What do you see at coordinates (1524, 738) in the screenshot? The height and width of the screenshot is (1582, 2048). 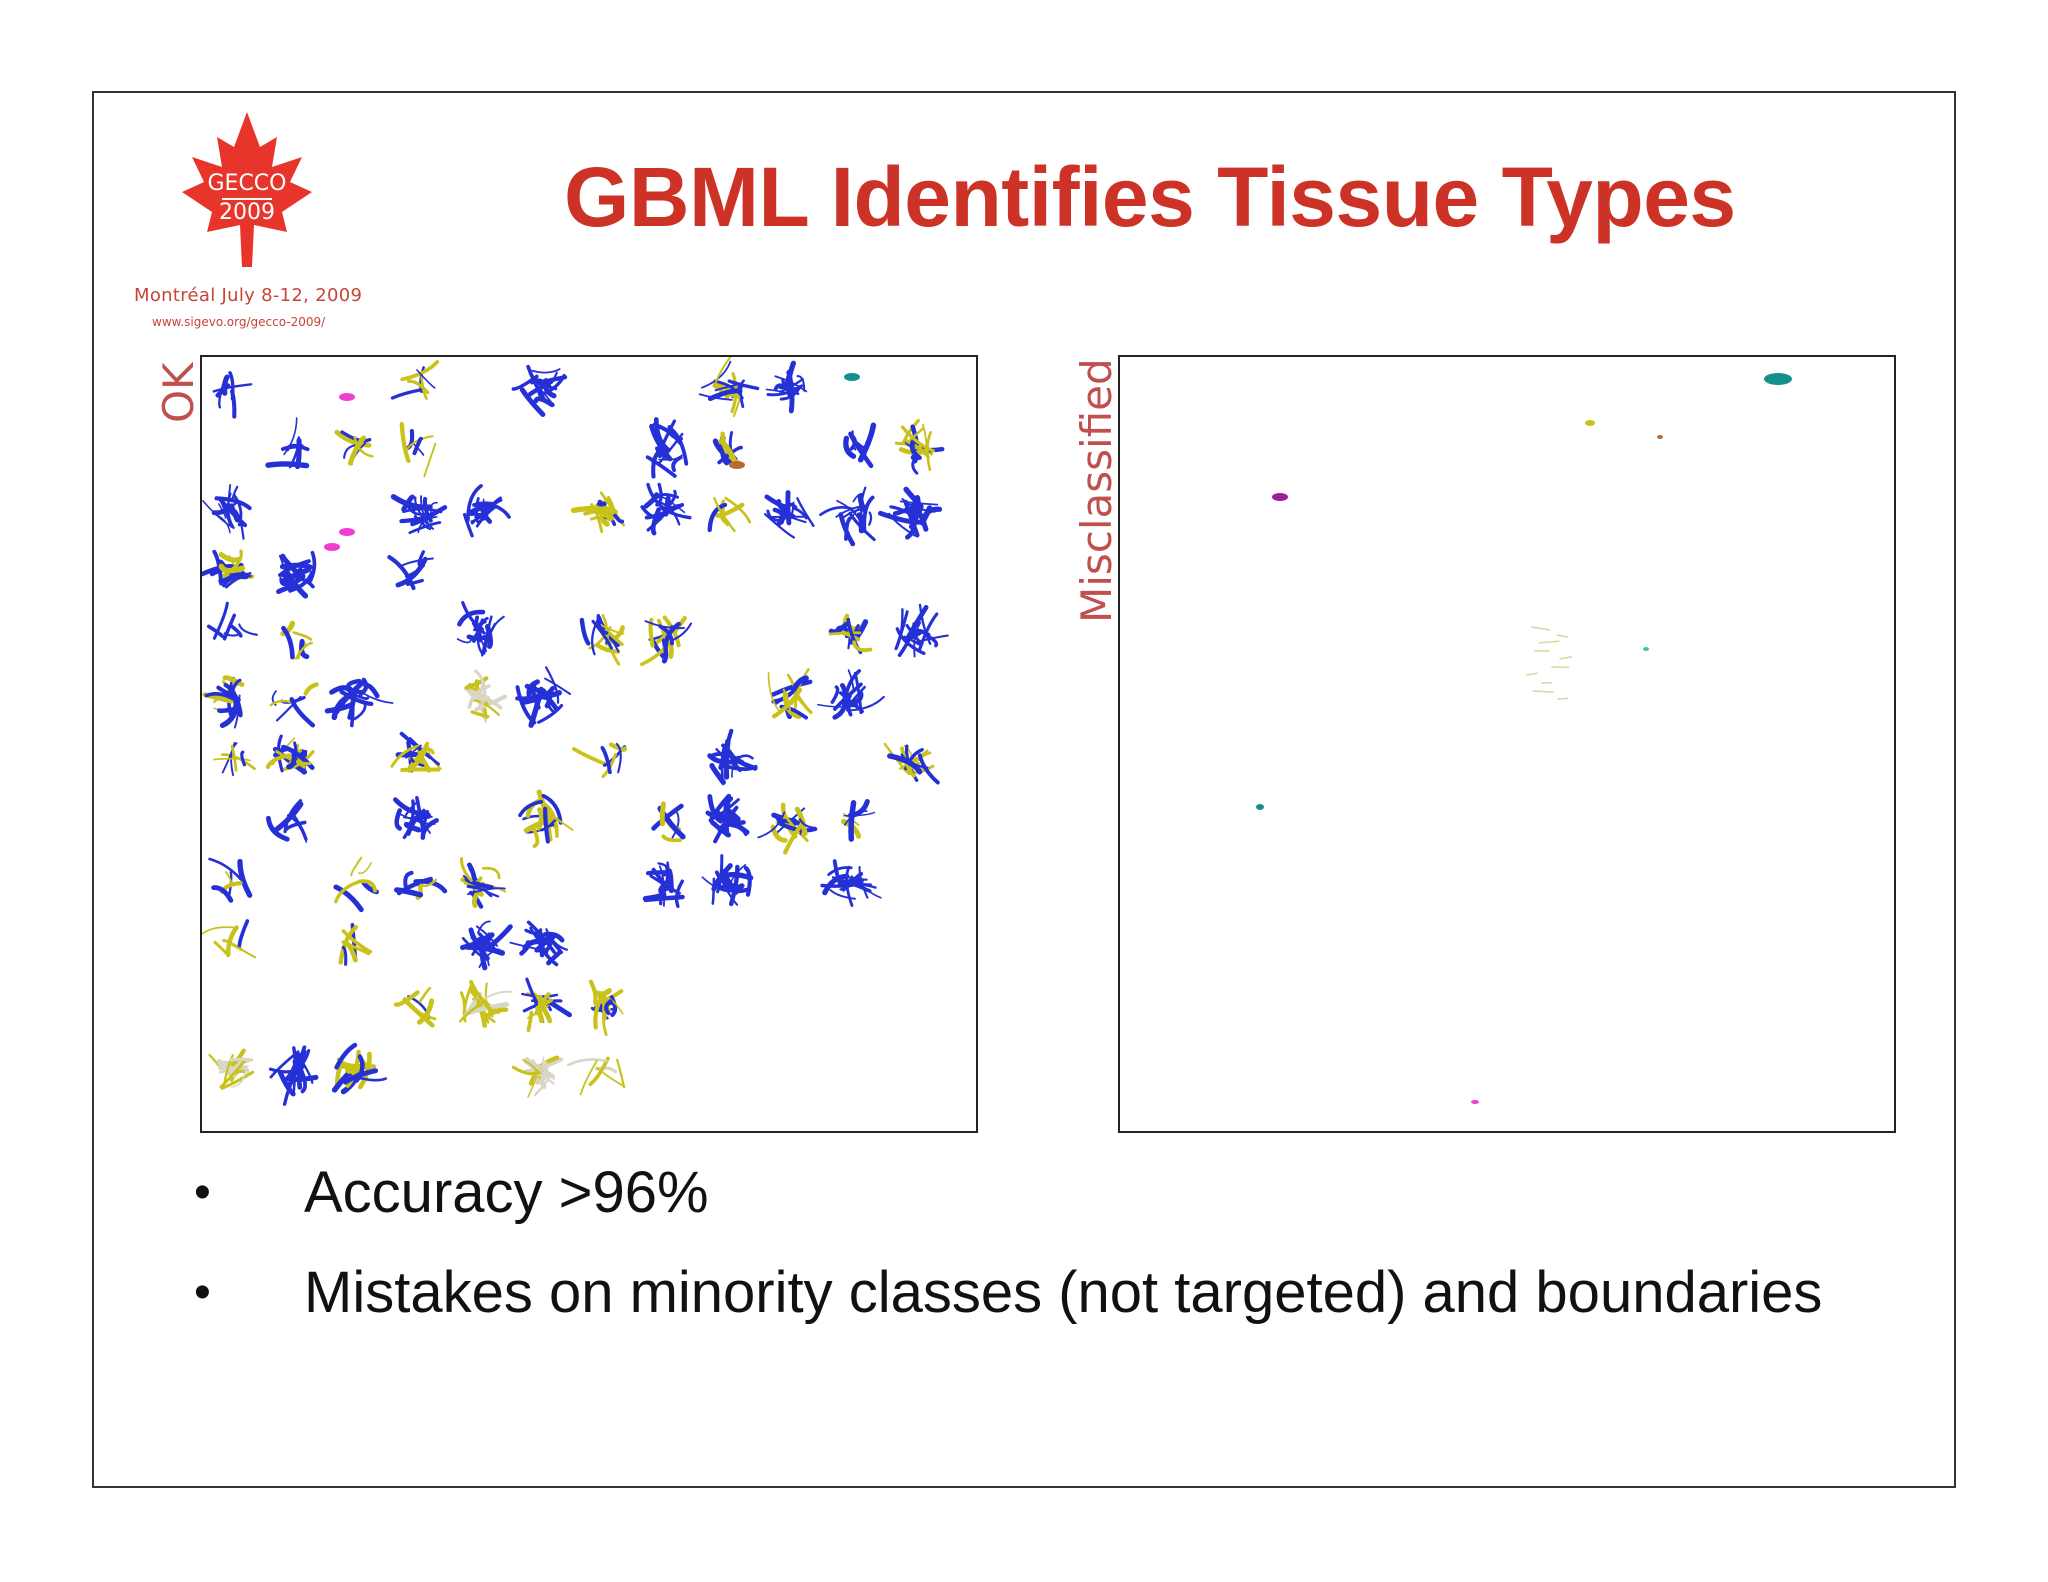 I see `misclassified-tissue-image` at bounding box center [1524, 738].